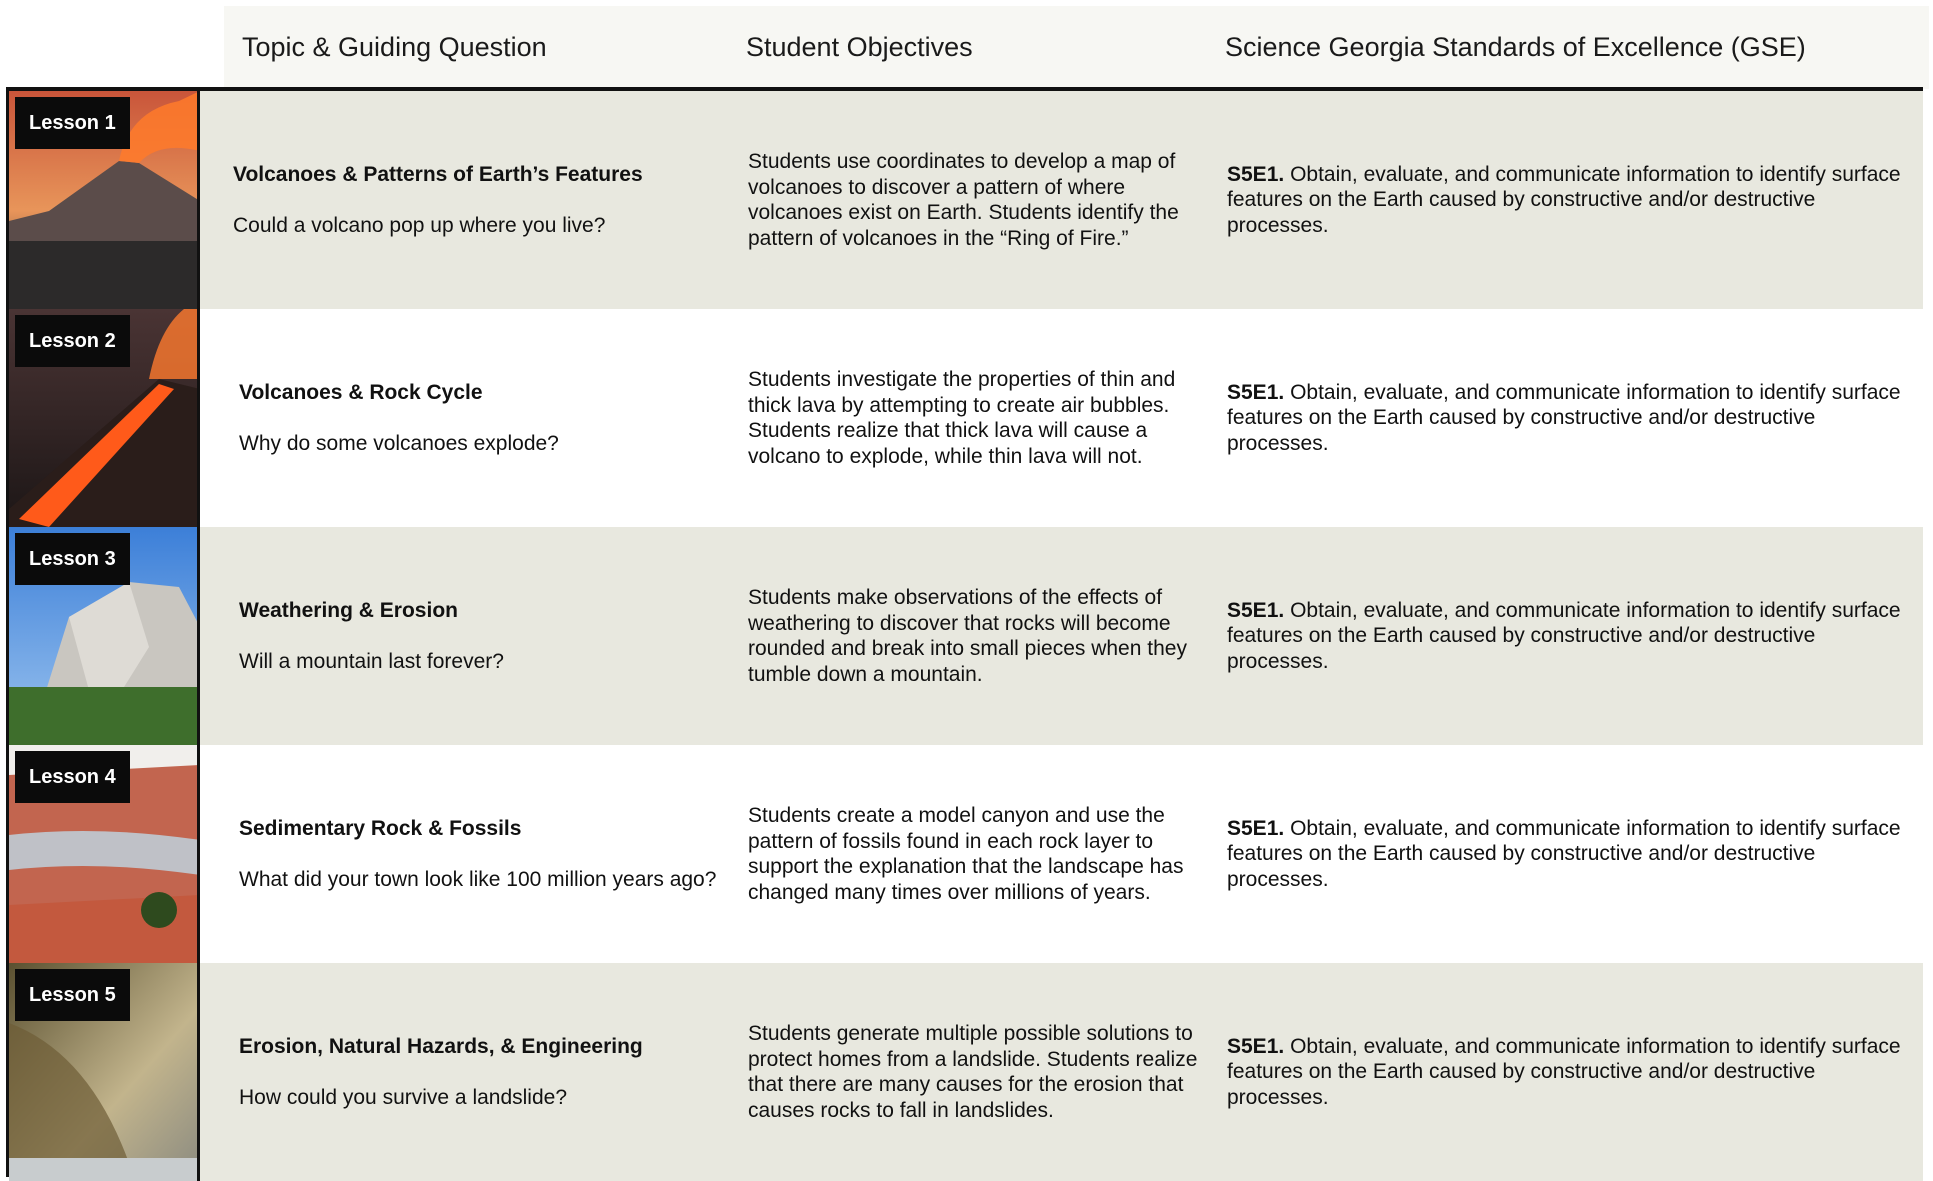  I want to click on lesson-photo, so click(103, 854).